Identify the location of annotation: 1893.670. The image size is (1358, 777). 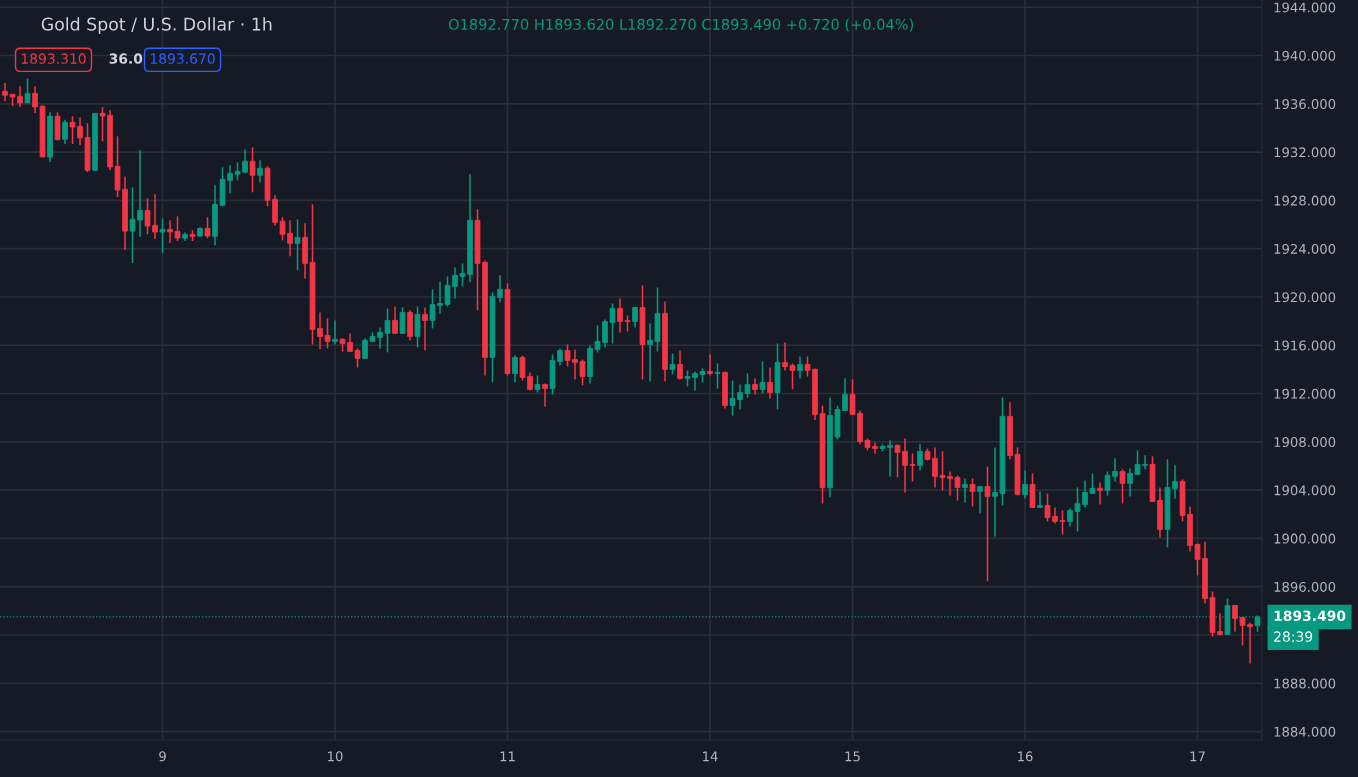
(182, 58).